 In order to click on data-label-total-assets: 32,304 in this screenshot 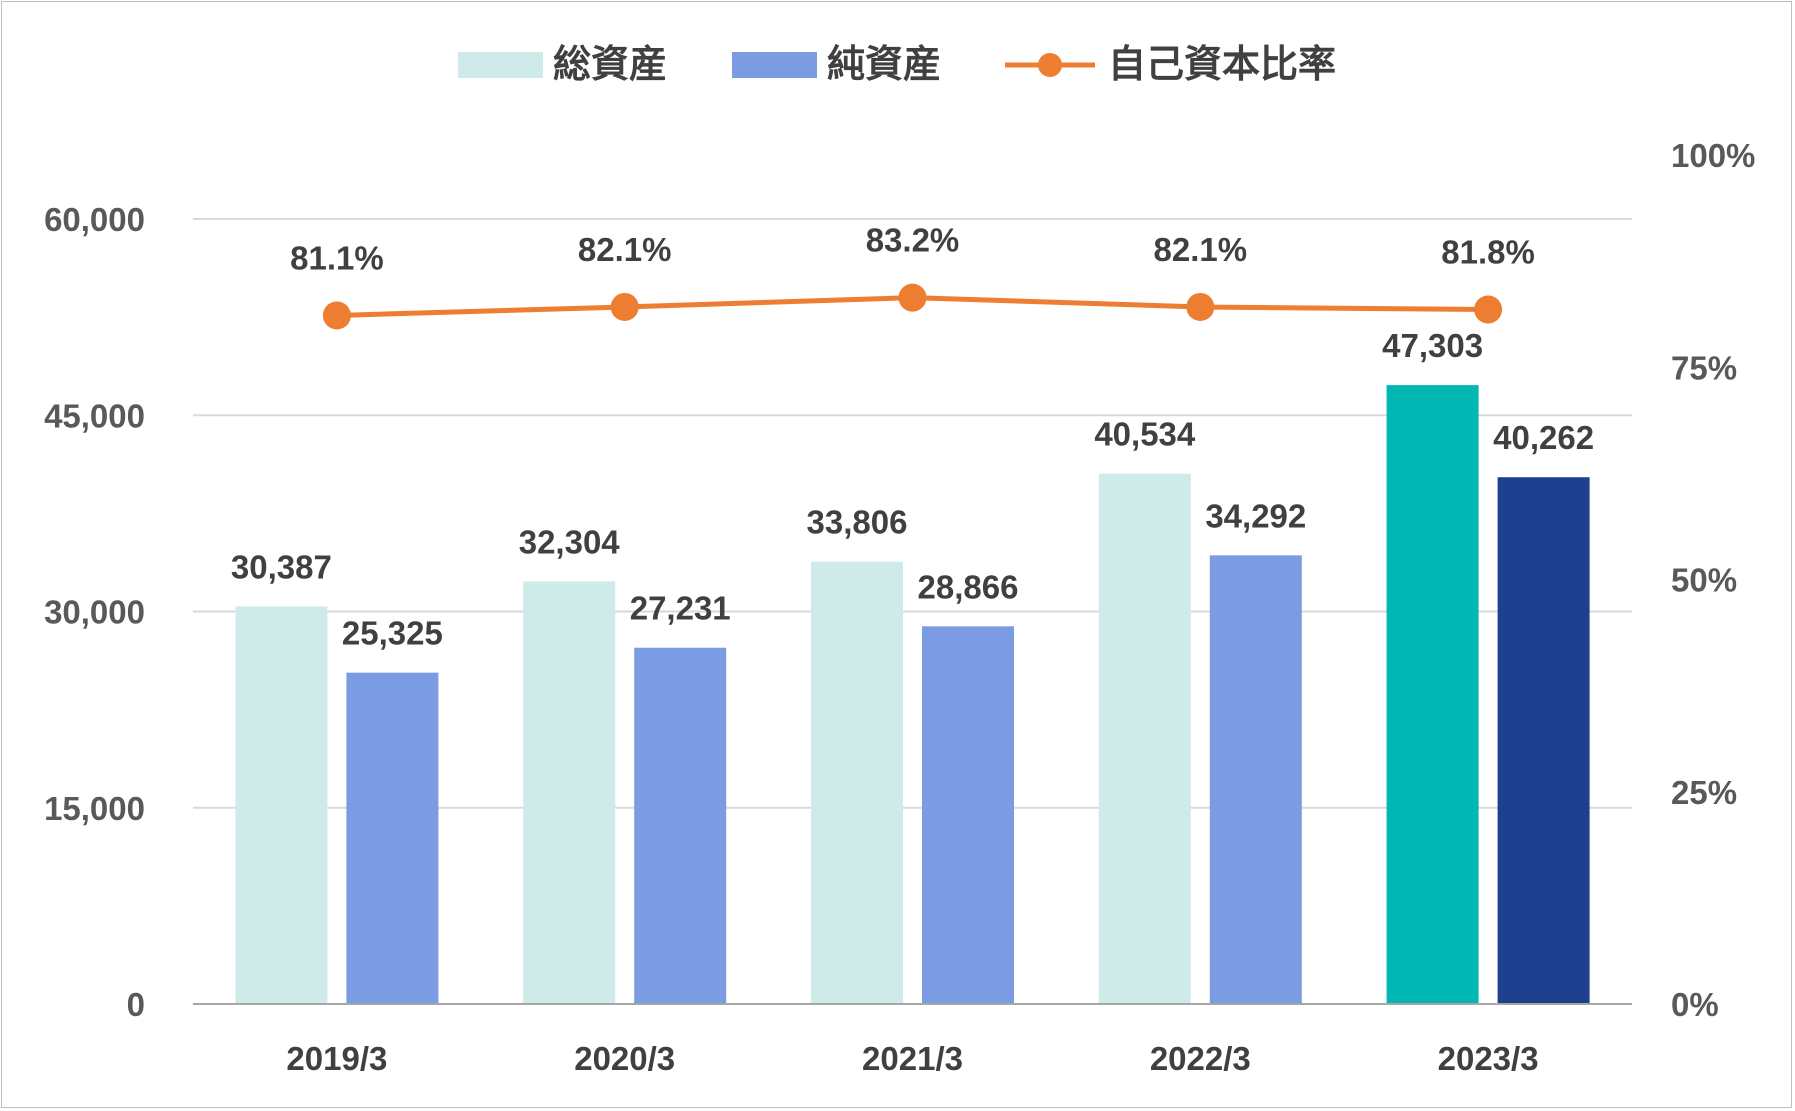, I will do `click(570, 541)`.